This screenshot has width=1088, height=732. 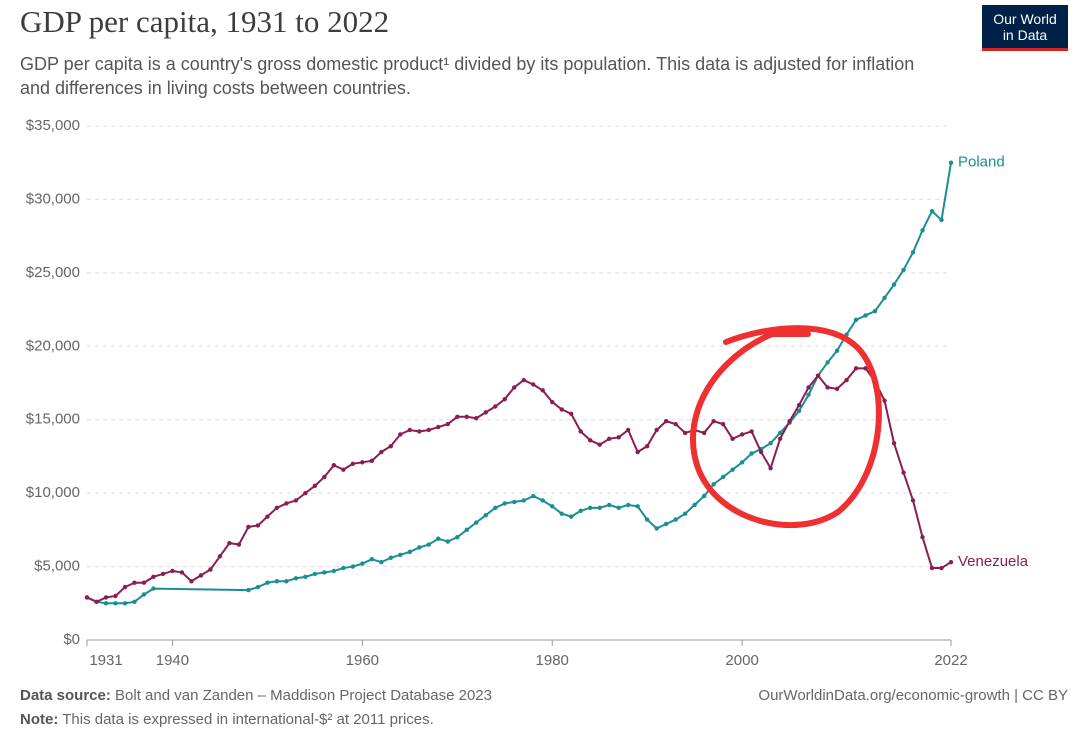 I want to click on x-tick-label: 2022, so click(x=950, y=660).